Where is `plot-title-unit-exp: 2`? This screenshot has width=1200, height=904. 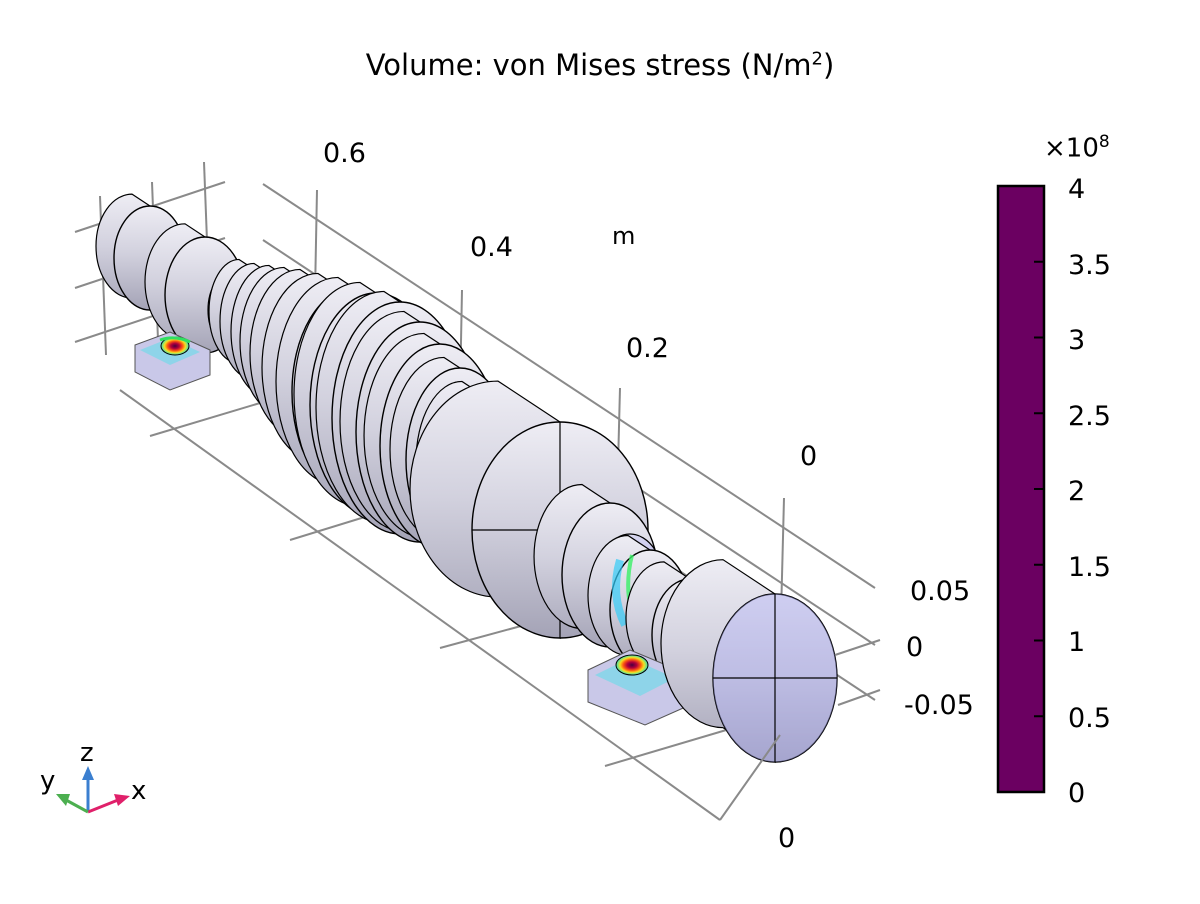 plot-title-unit-exp: 2 is located at coordinates (817, 59).